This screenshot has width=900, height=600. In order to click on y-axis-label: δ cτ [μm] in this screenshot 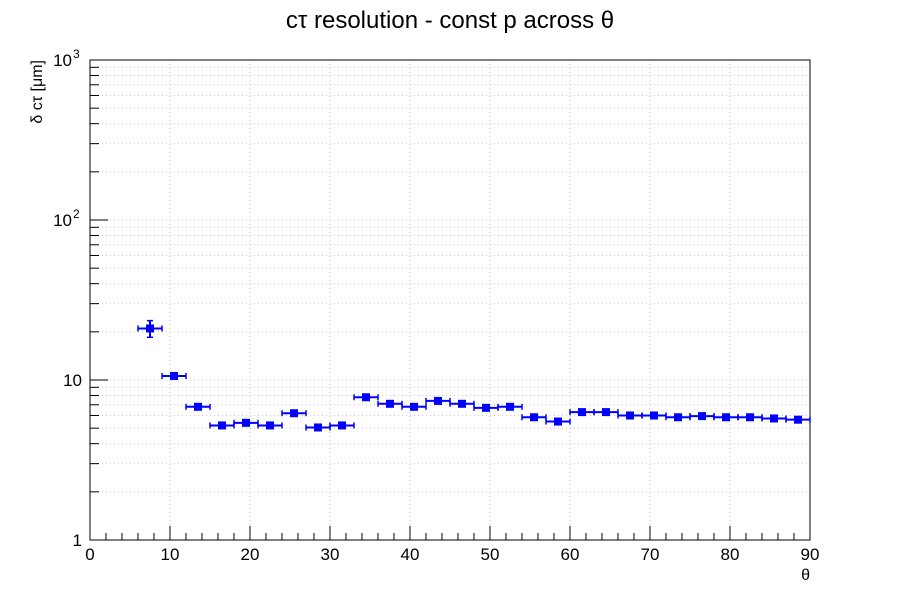, I will do `click(37, 92)`.